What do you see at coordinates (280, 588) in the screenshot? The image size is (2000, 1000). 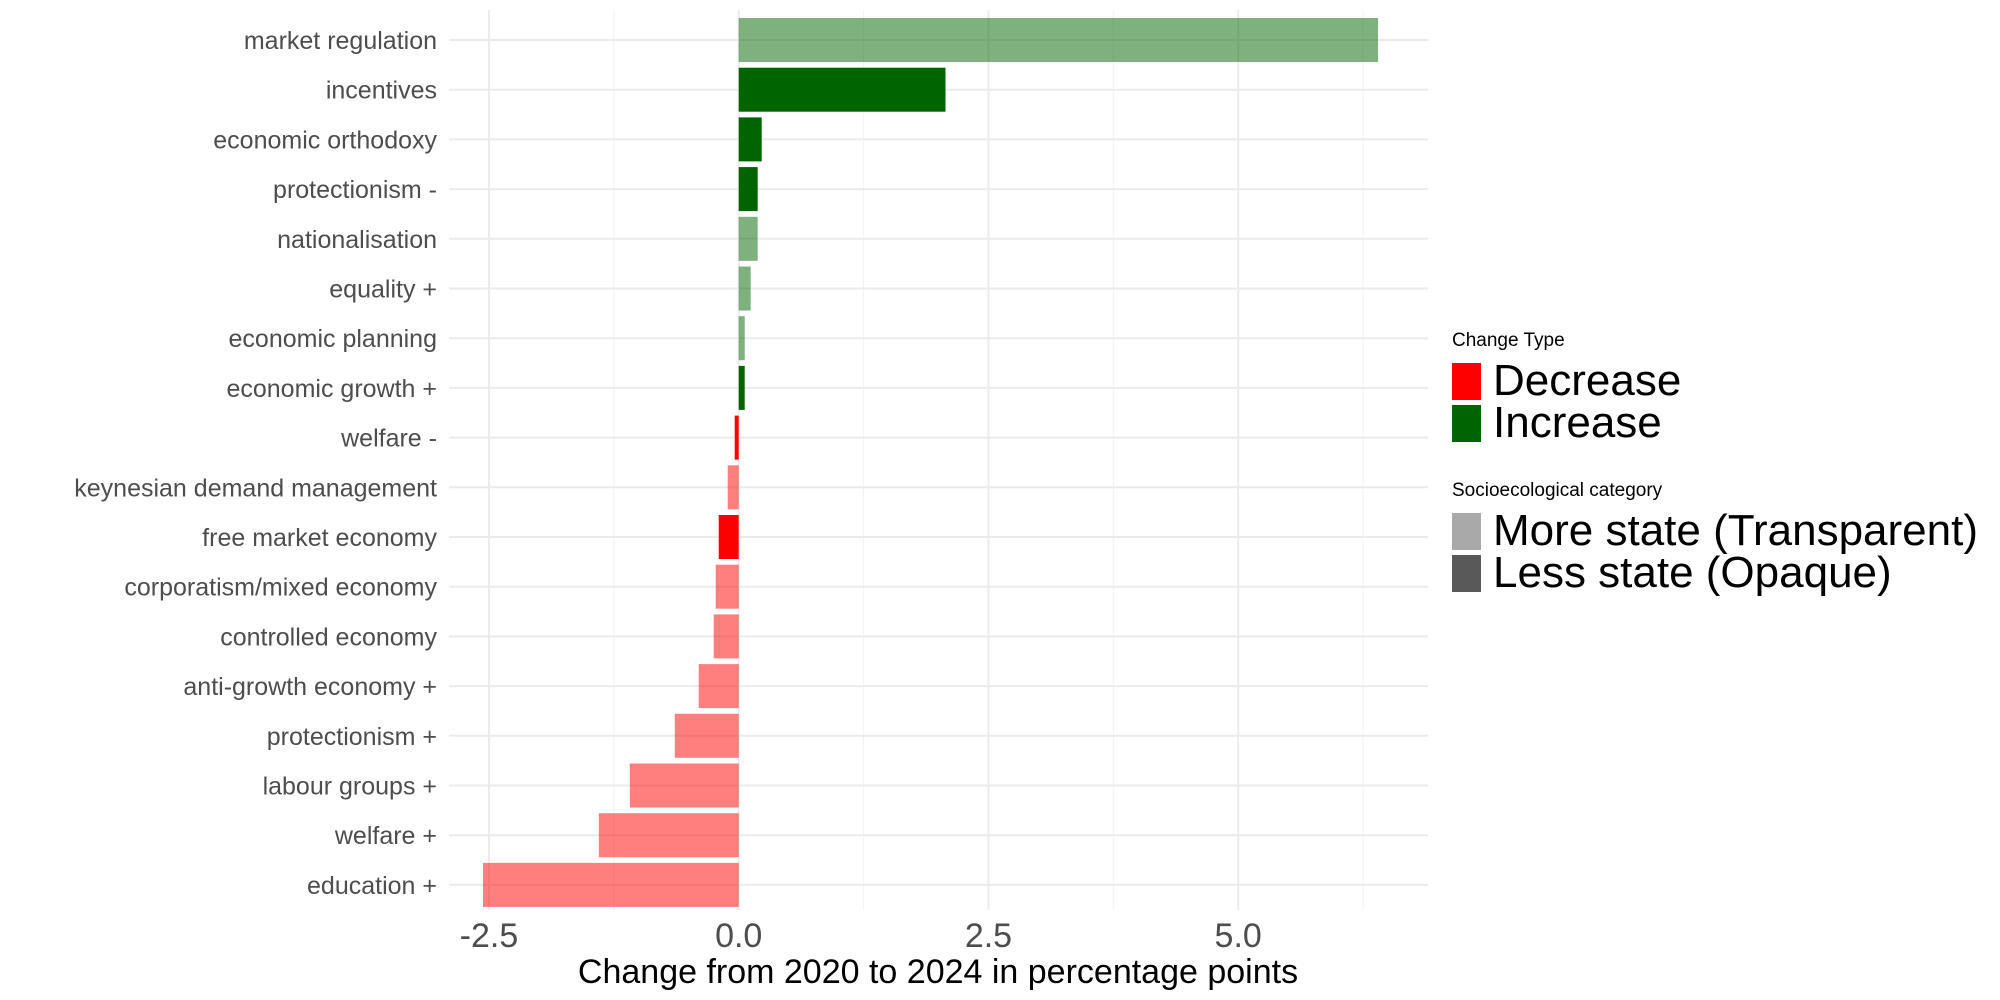 I see `y-tick-label: corporatism/mixed economy` at bounding box center [280, 588].